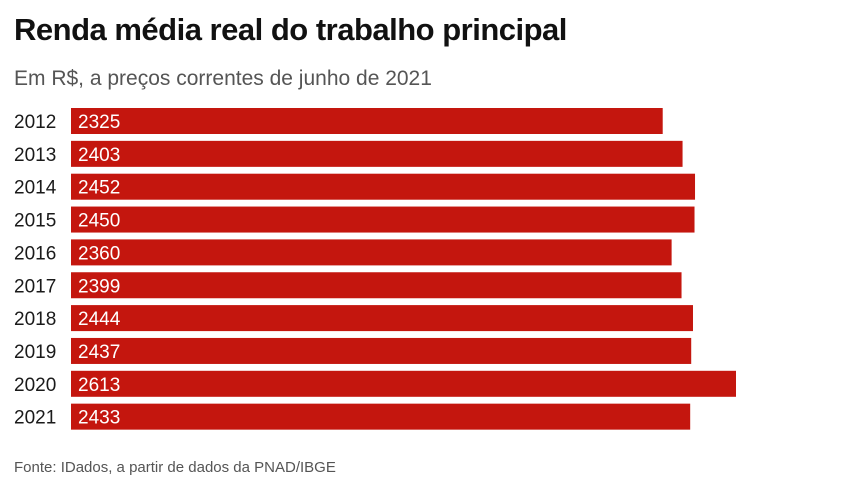 The height and width of the screenshot is (491, 850). Describe the element at coordinates (377, 153) in the screenshot. I see `bar-2013` at that location.